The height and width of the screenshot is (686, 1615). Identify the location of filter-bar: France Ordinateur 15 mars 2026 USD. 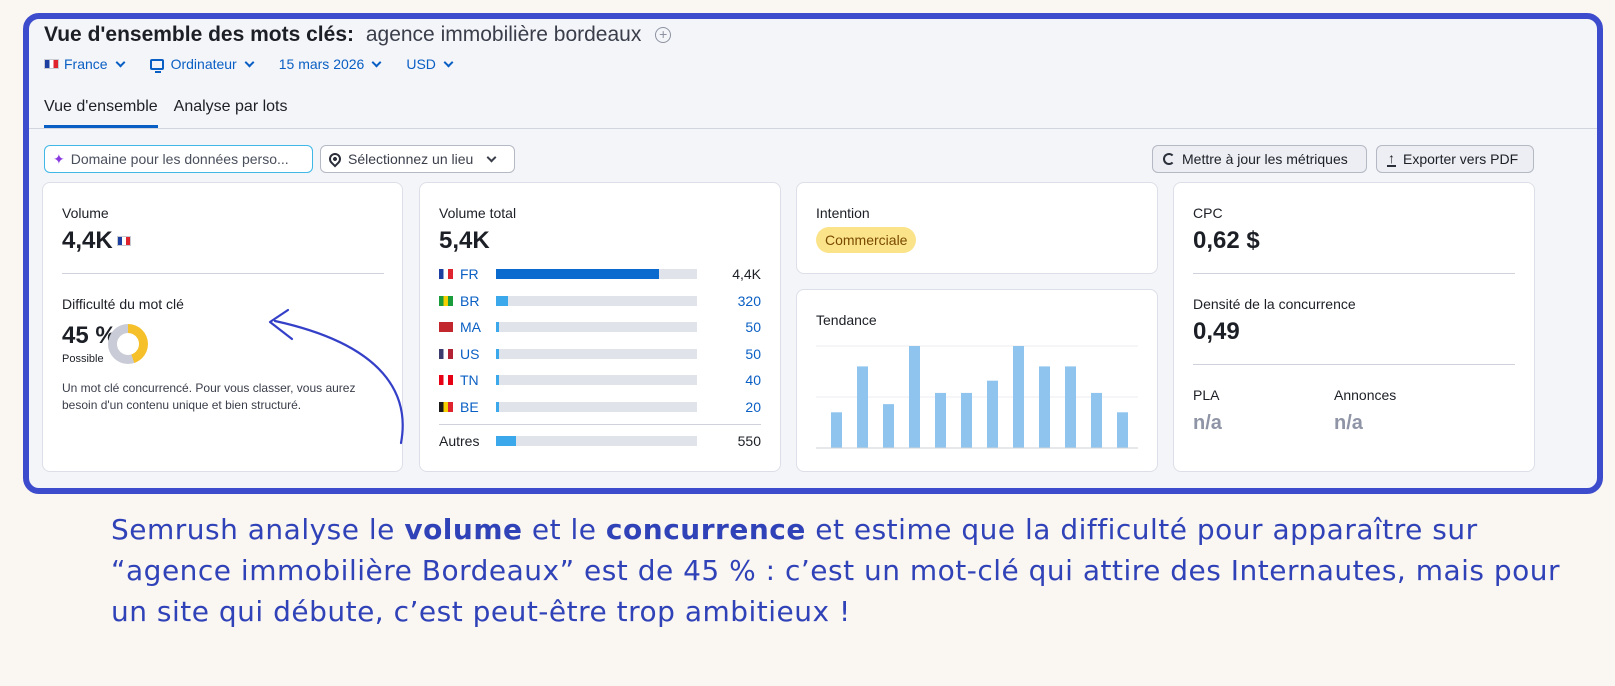
(249, 64).